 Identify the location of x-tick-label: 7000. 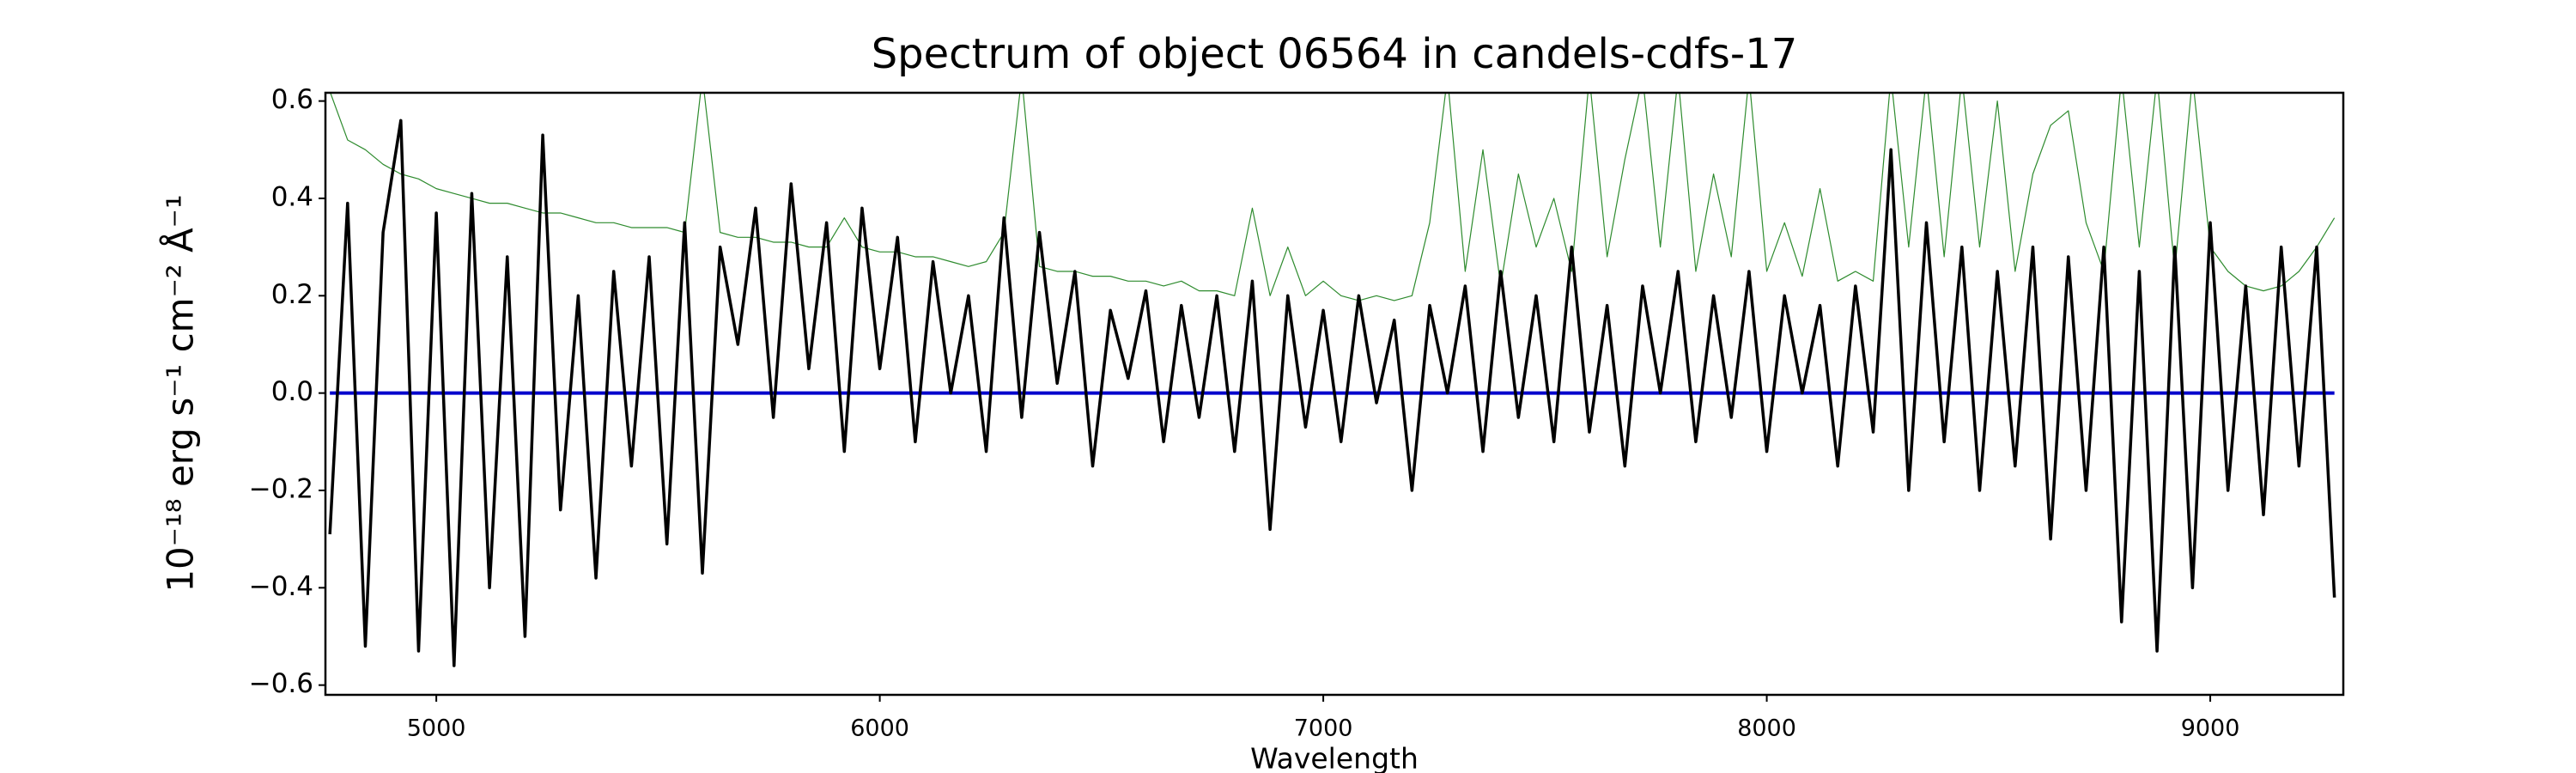
(1323, 728).